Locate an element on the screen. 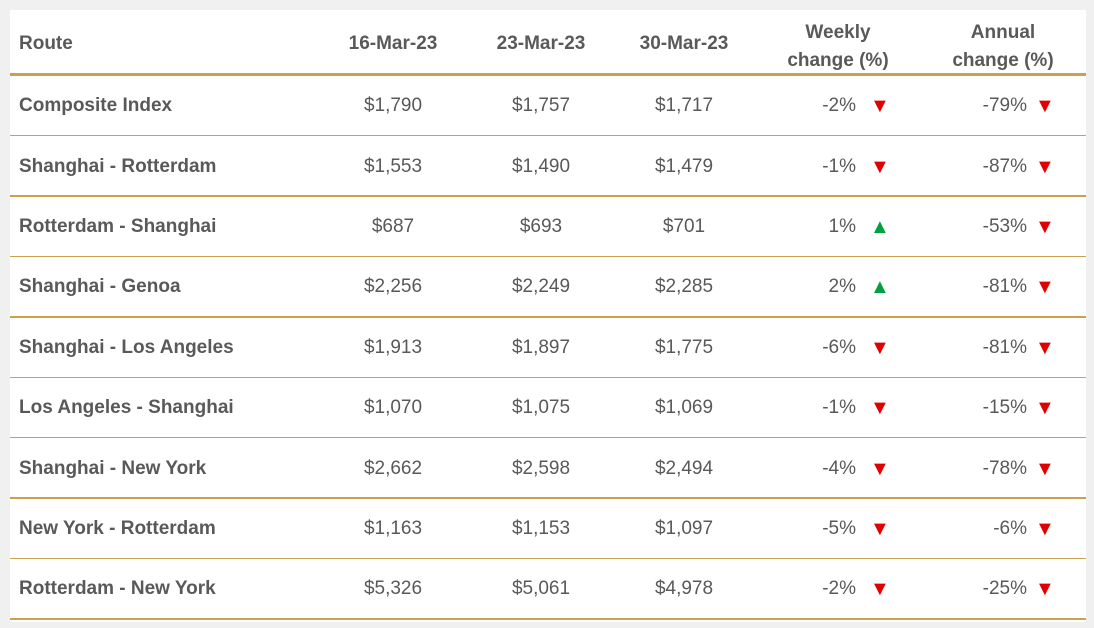 The image size is (1094, 628). price-cell: $2,285 is located at coordinates (684, 287).